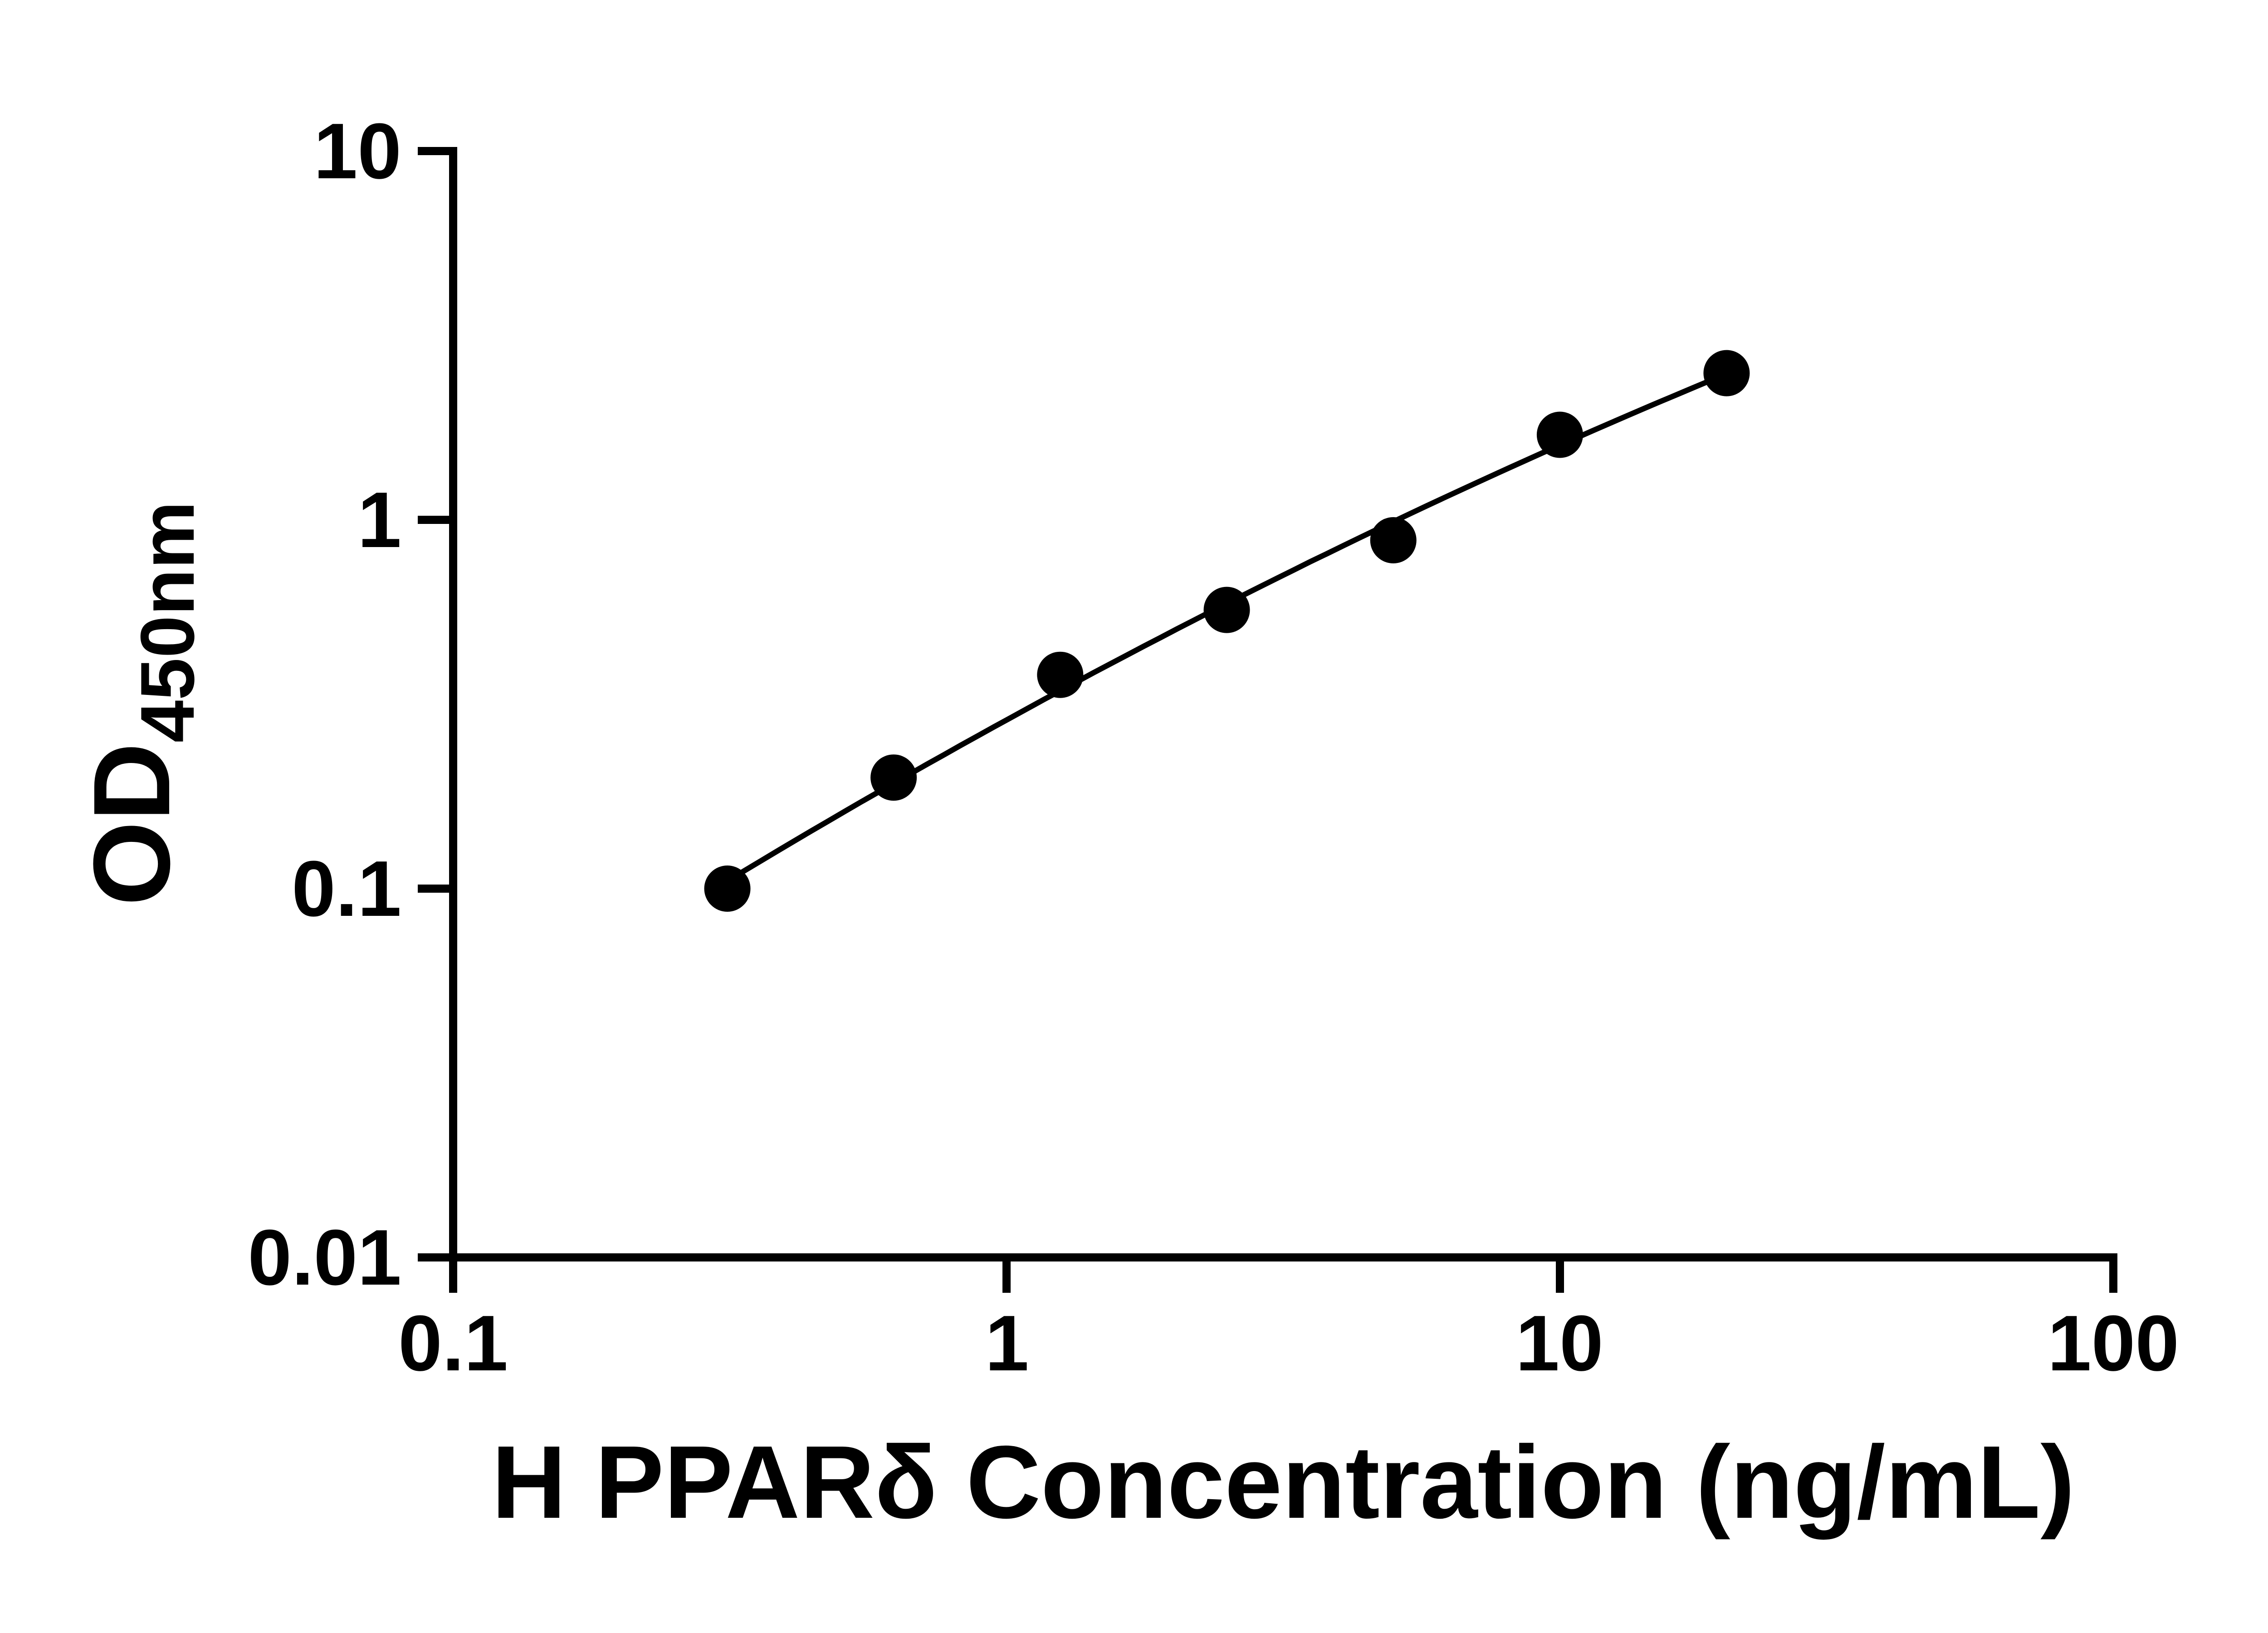  What do you see at coordinates (346, 888) in the screenshot?
I see `y-tick-label-0.1: 0.1` at bounding box center [346, 888].